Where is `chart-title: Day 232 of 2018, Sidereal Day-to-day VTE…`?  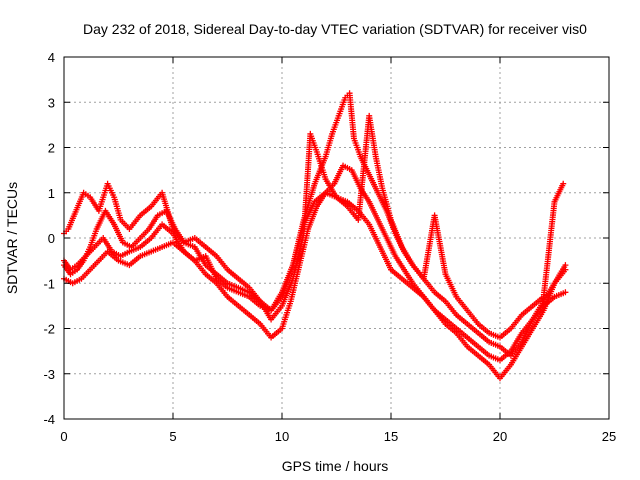
chart-title: Day 232 of 2018, Sidereal Day-to-day VTE… is located at coordinates (335, 29).